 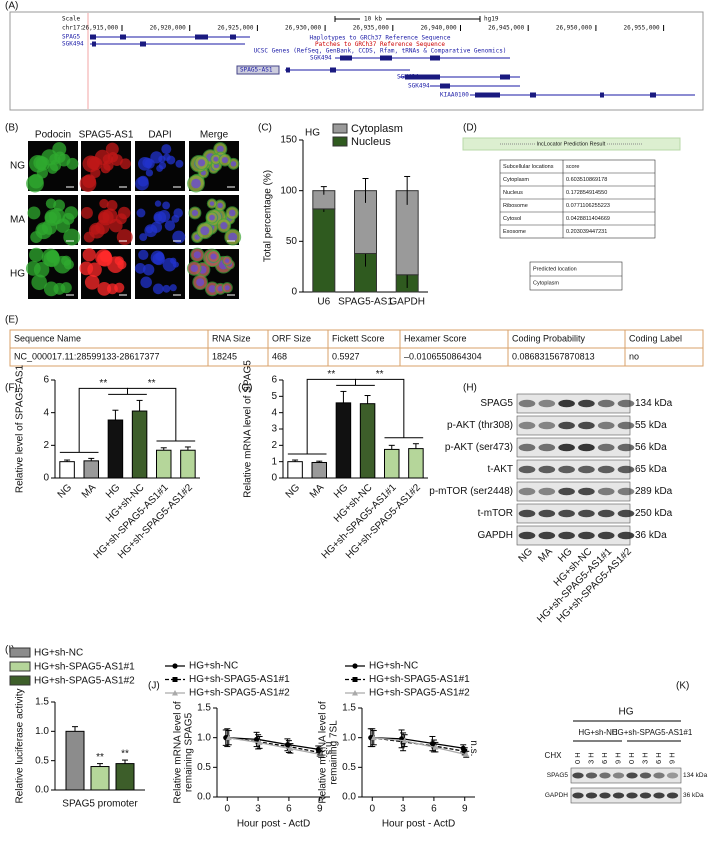 What do you see at coordinates (495, 513) in the screenshot?
I see `protein-label: t-mTOR` at bounding box center [495, 513].